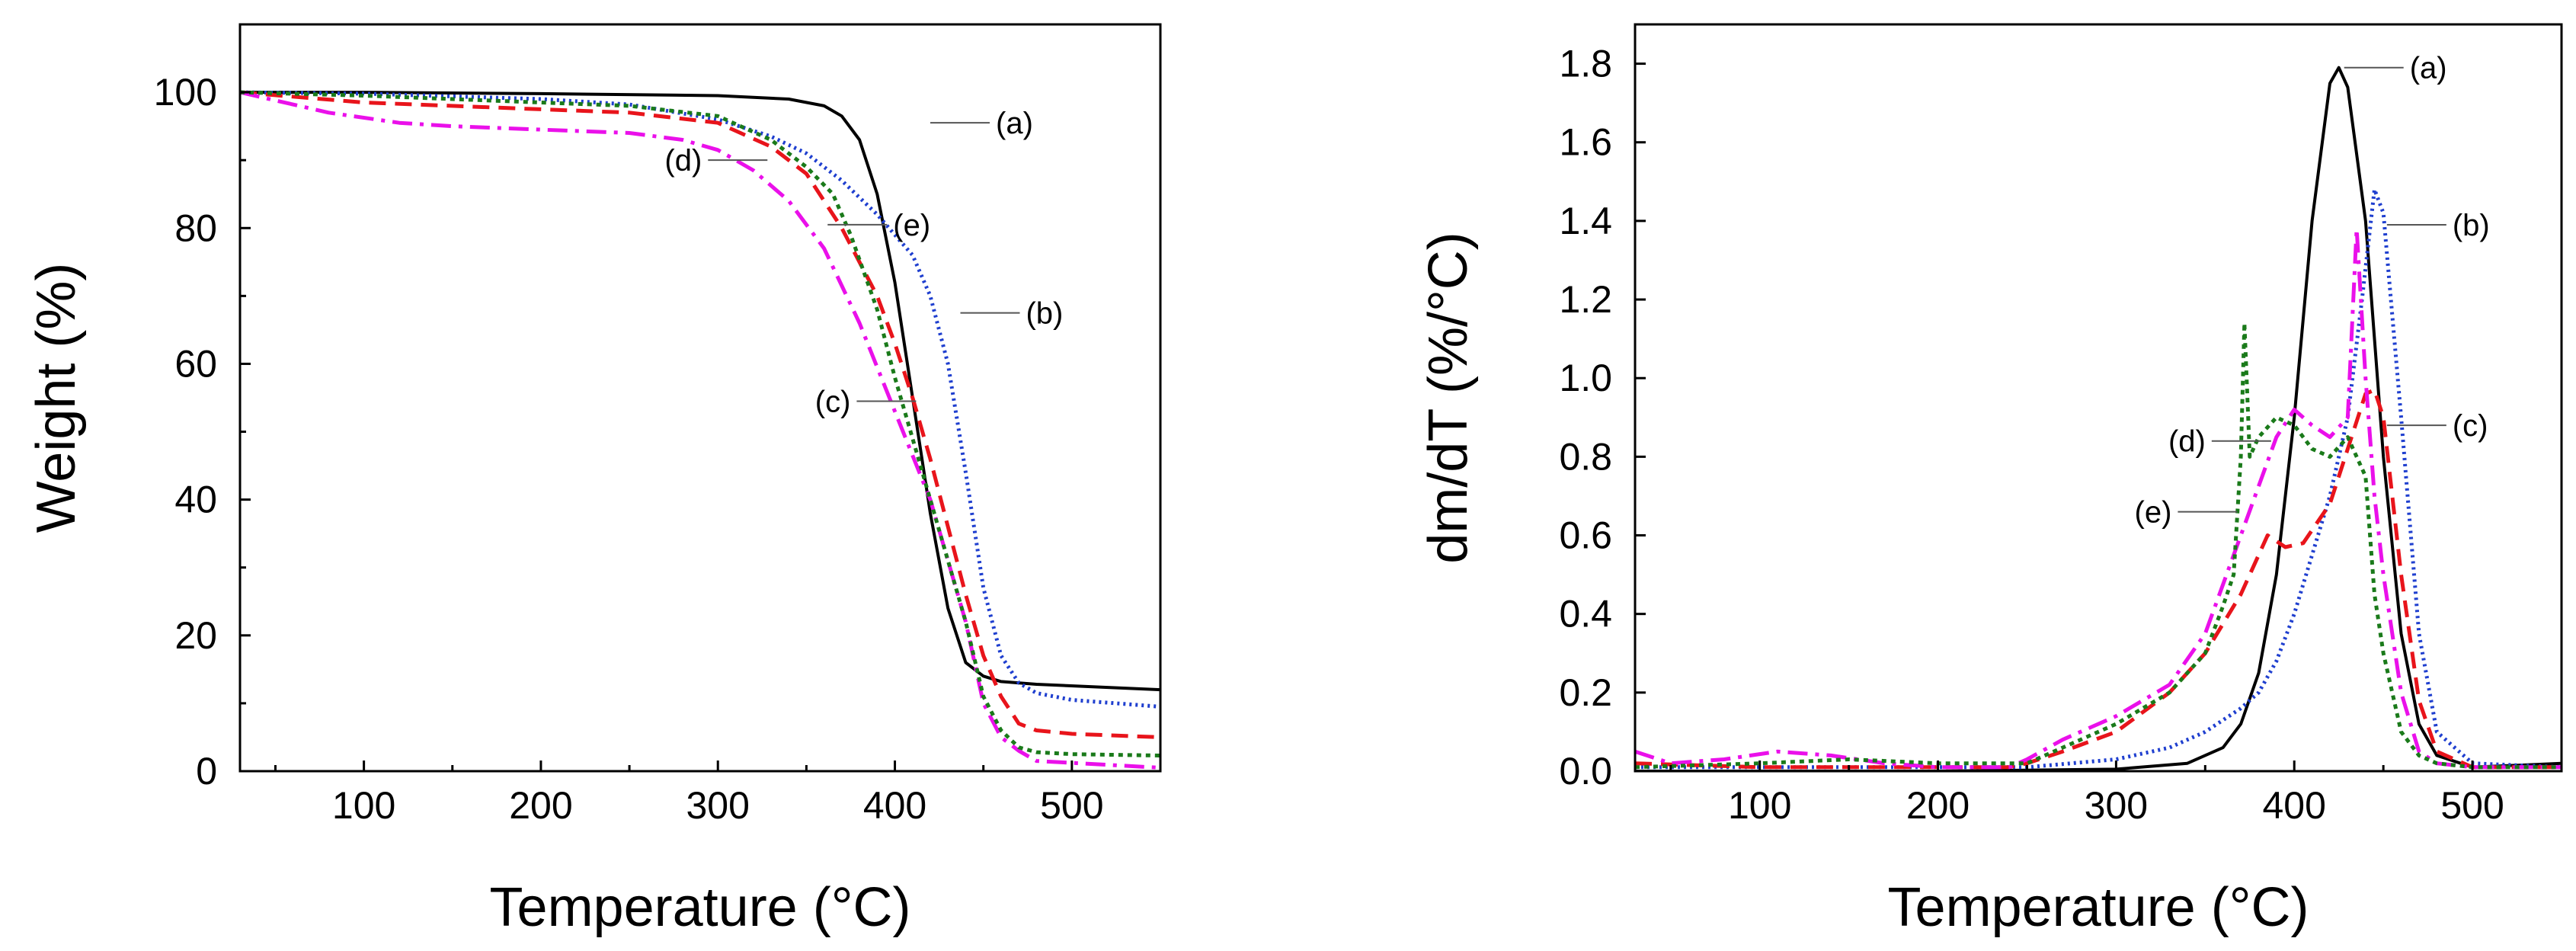 The width and height of the screenshot is (2576, 951). Describe the element at coordinates (1585, 378) in the screenshot. I see `y-tick-label: 1.0` at that location.